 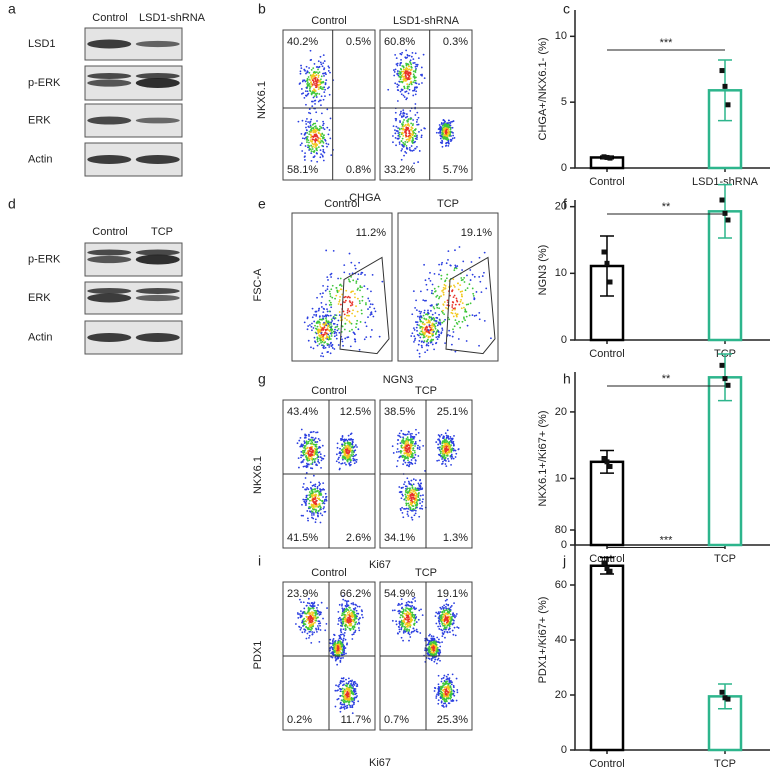 What do you see at coordinates (158, 337) in the screenshot?
I see `blot-band` at bounding box center [158, 337].